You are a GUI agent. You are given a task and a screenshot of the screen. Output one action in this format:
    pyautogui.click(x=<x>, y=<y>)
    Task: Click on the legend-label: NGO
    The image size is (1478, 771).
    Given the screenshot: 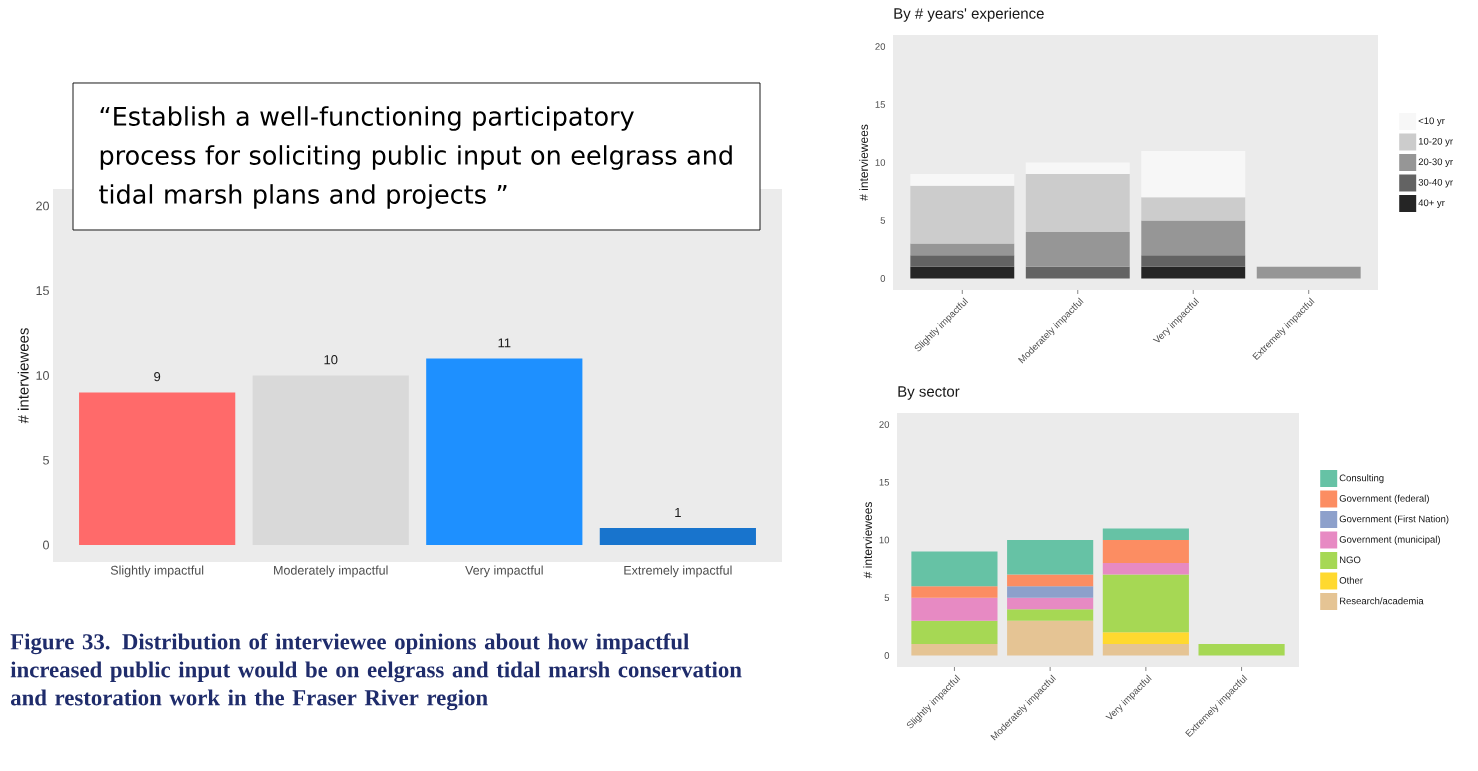 What is the action you would take?
    pyautogui.click(x=1350, y=560)
    